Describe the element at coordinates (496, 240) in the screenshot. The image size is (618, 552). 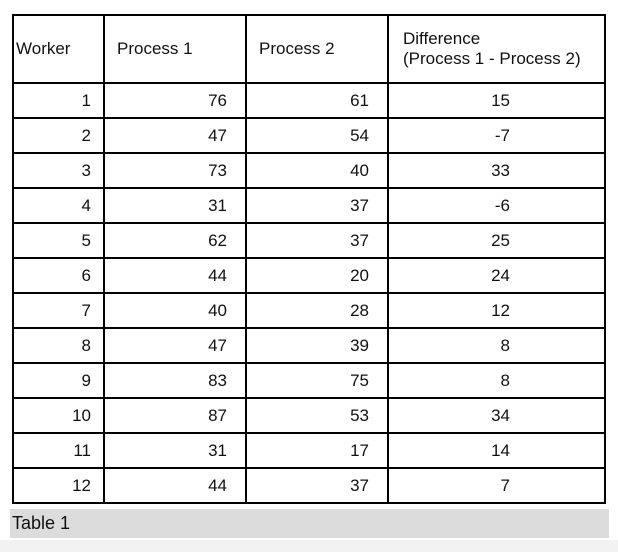
I see `cell-difference: 25` at that location.